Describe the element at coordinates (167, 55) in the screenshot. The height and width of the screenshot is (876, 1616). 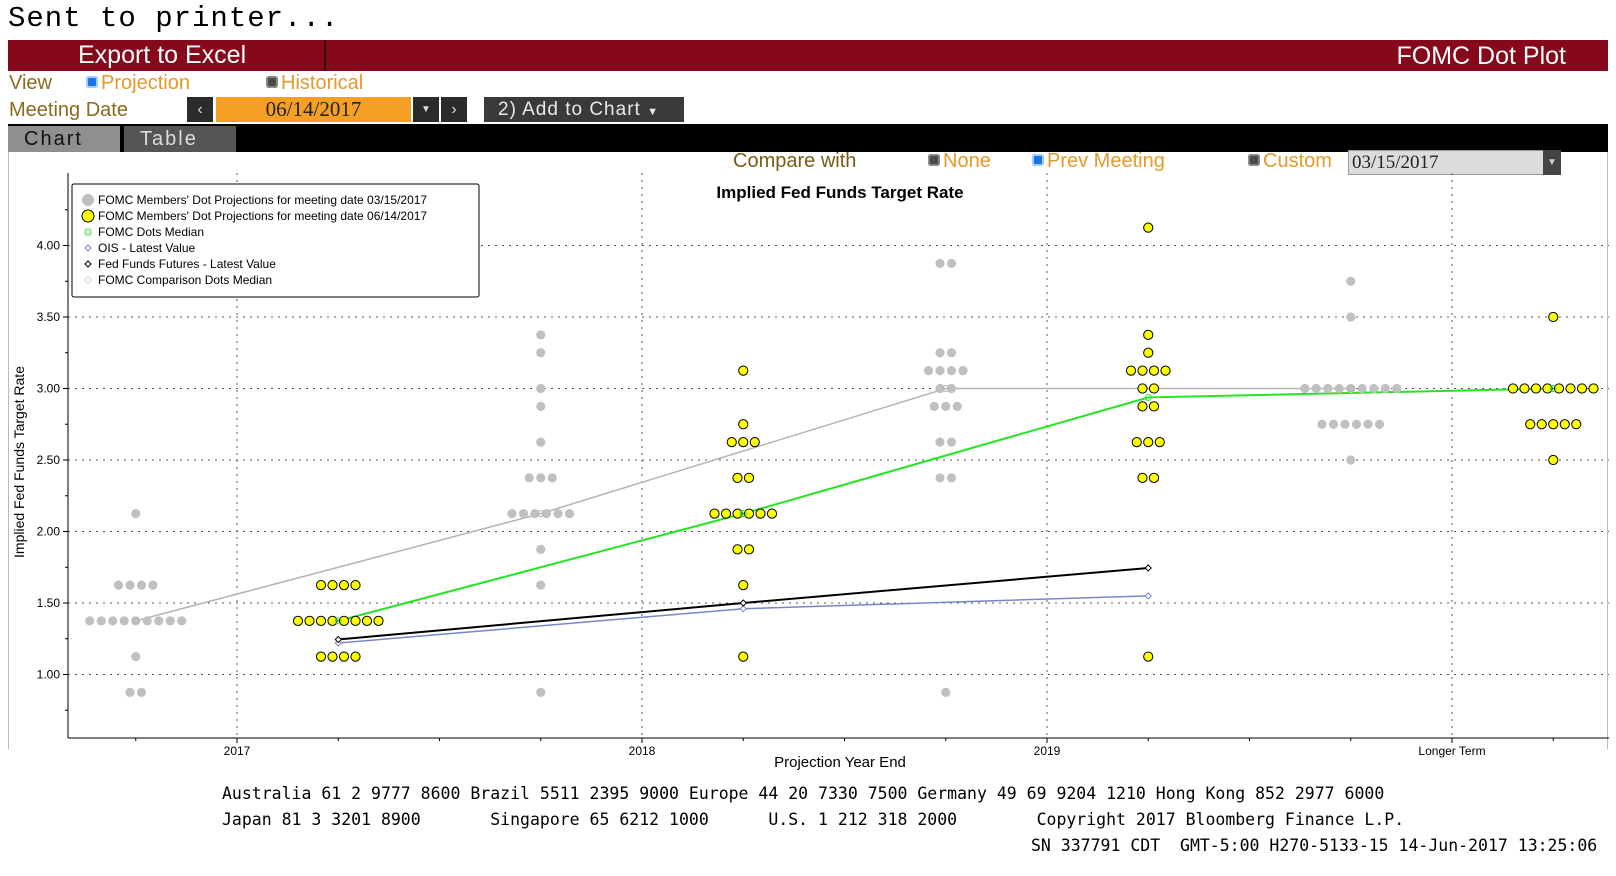
I see `export-to-excel-button: Export to Excel` at that location.